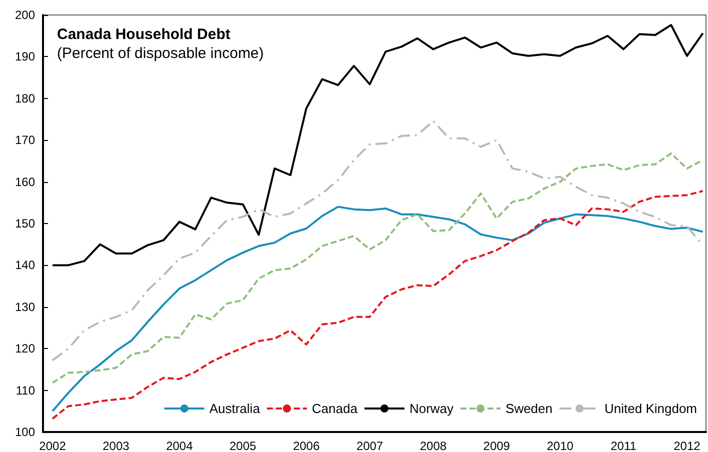 This screenshot has height=452, width=708. I want to click on legend-label: United Kingdom, so click(650, 408).